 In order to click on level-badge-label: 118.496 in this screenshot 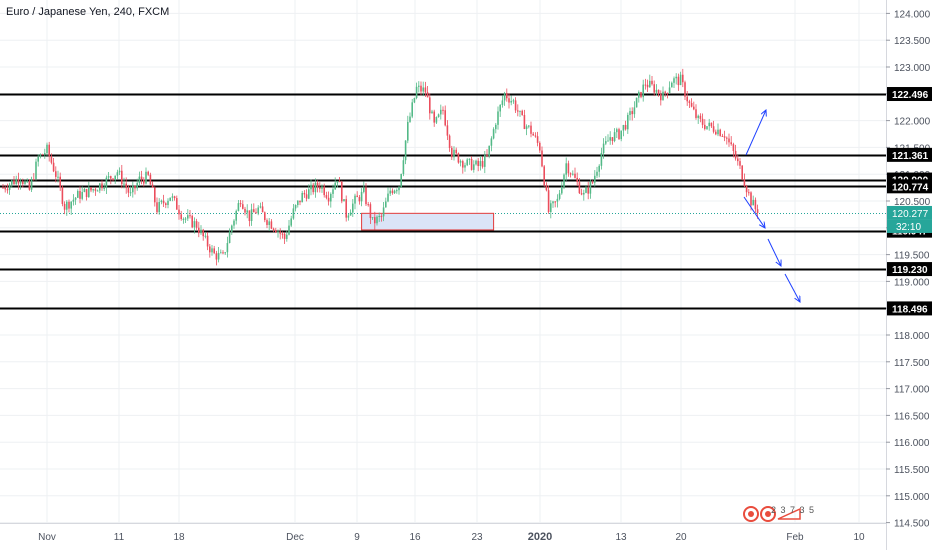, I will do `click(910, 309)`.